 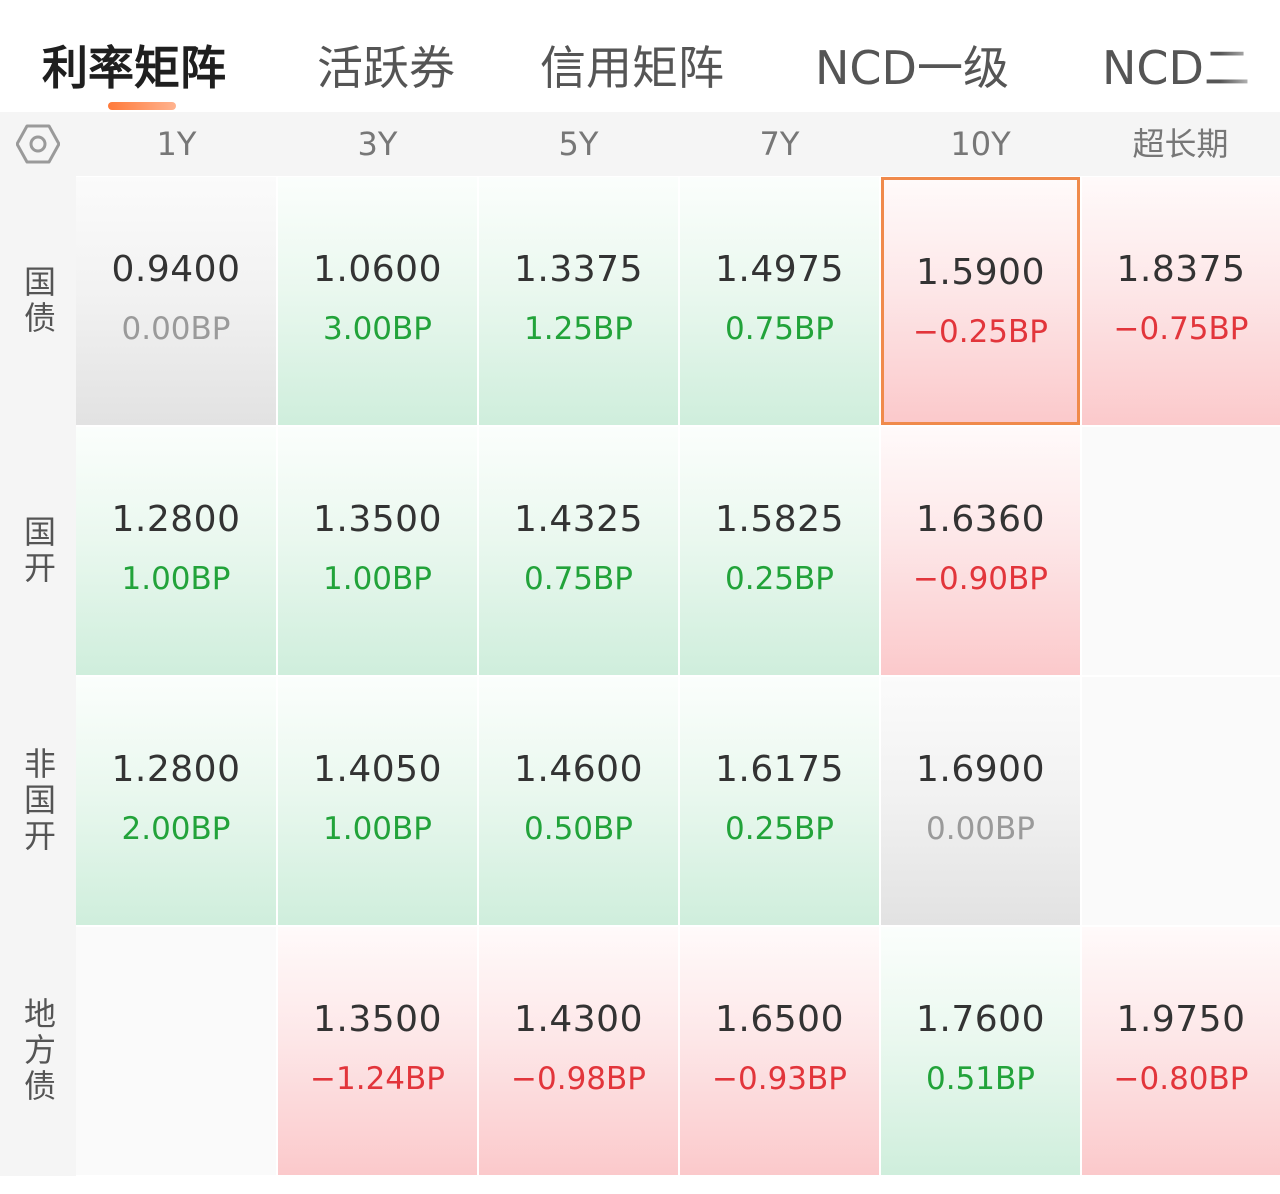 What do you see at coordinates (779, 551) in the screenshot?
I see `matrix-cell: 1.5825 0.25BP` at bounding box center [779, 551].